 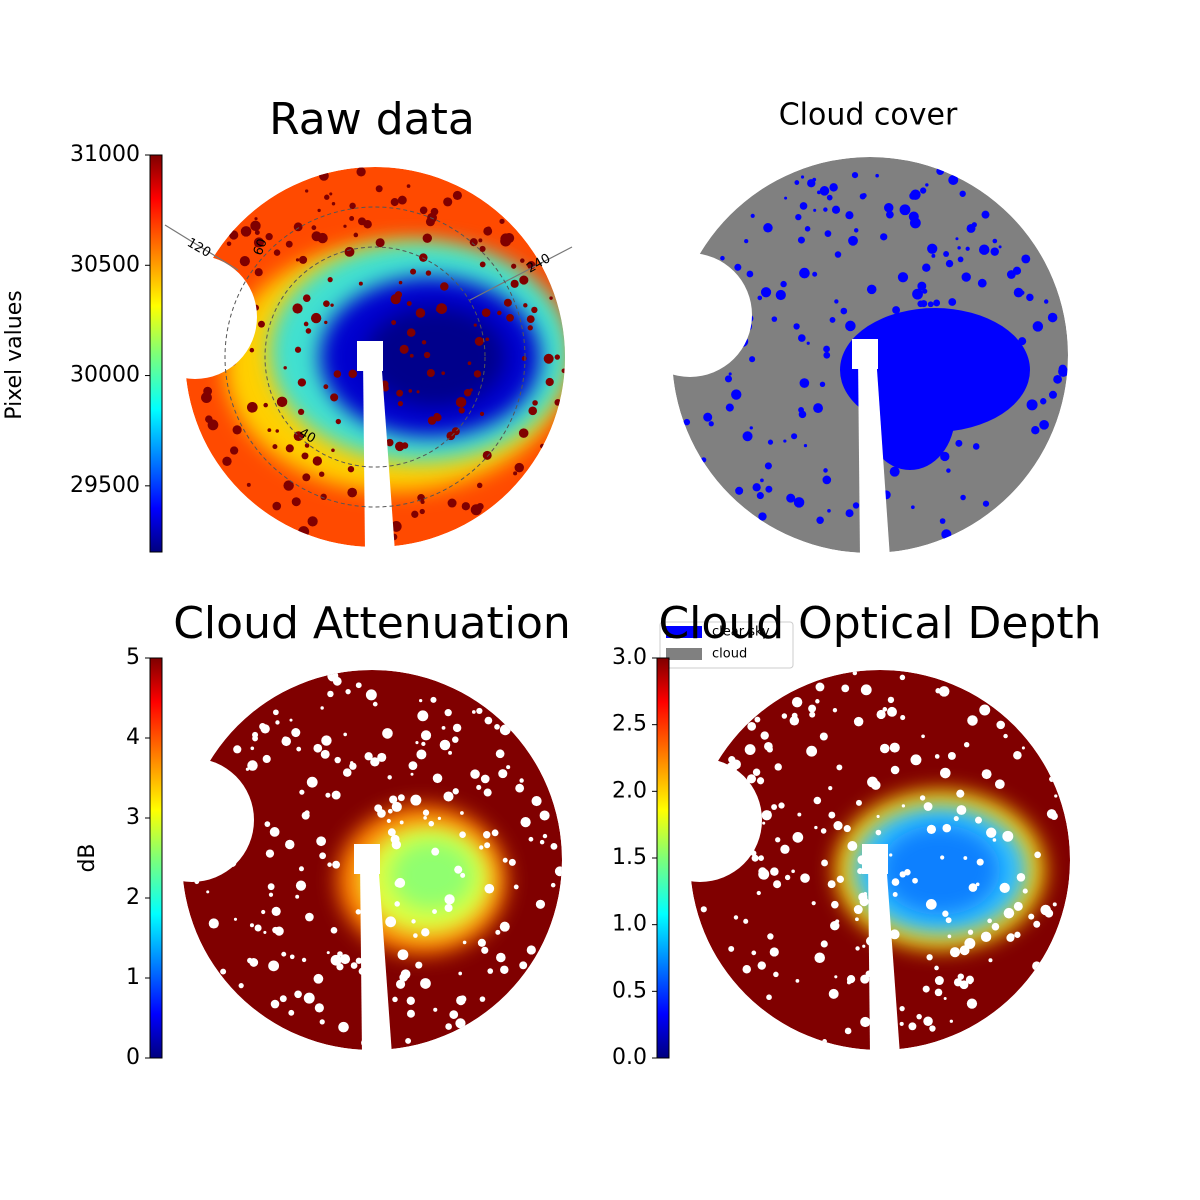 I want to click on colorbar-label: dB, so click(x=87, y=857).